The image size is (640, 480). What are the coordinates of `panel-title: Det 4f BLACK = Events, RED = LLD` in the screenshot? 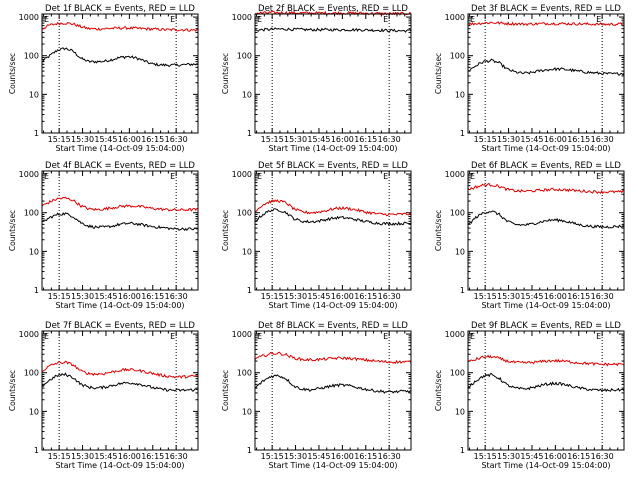 It's located at (120, 166).